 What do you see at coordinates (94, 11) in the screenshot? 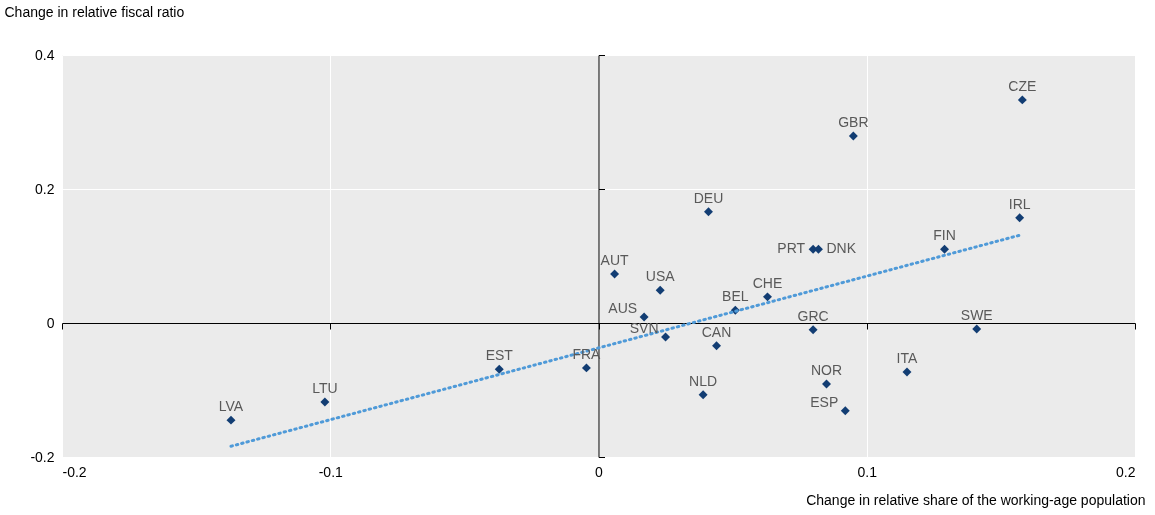
I see `y-axis-title: Change in relative fiscal ratio` at bounding box center [94, 11].